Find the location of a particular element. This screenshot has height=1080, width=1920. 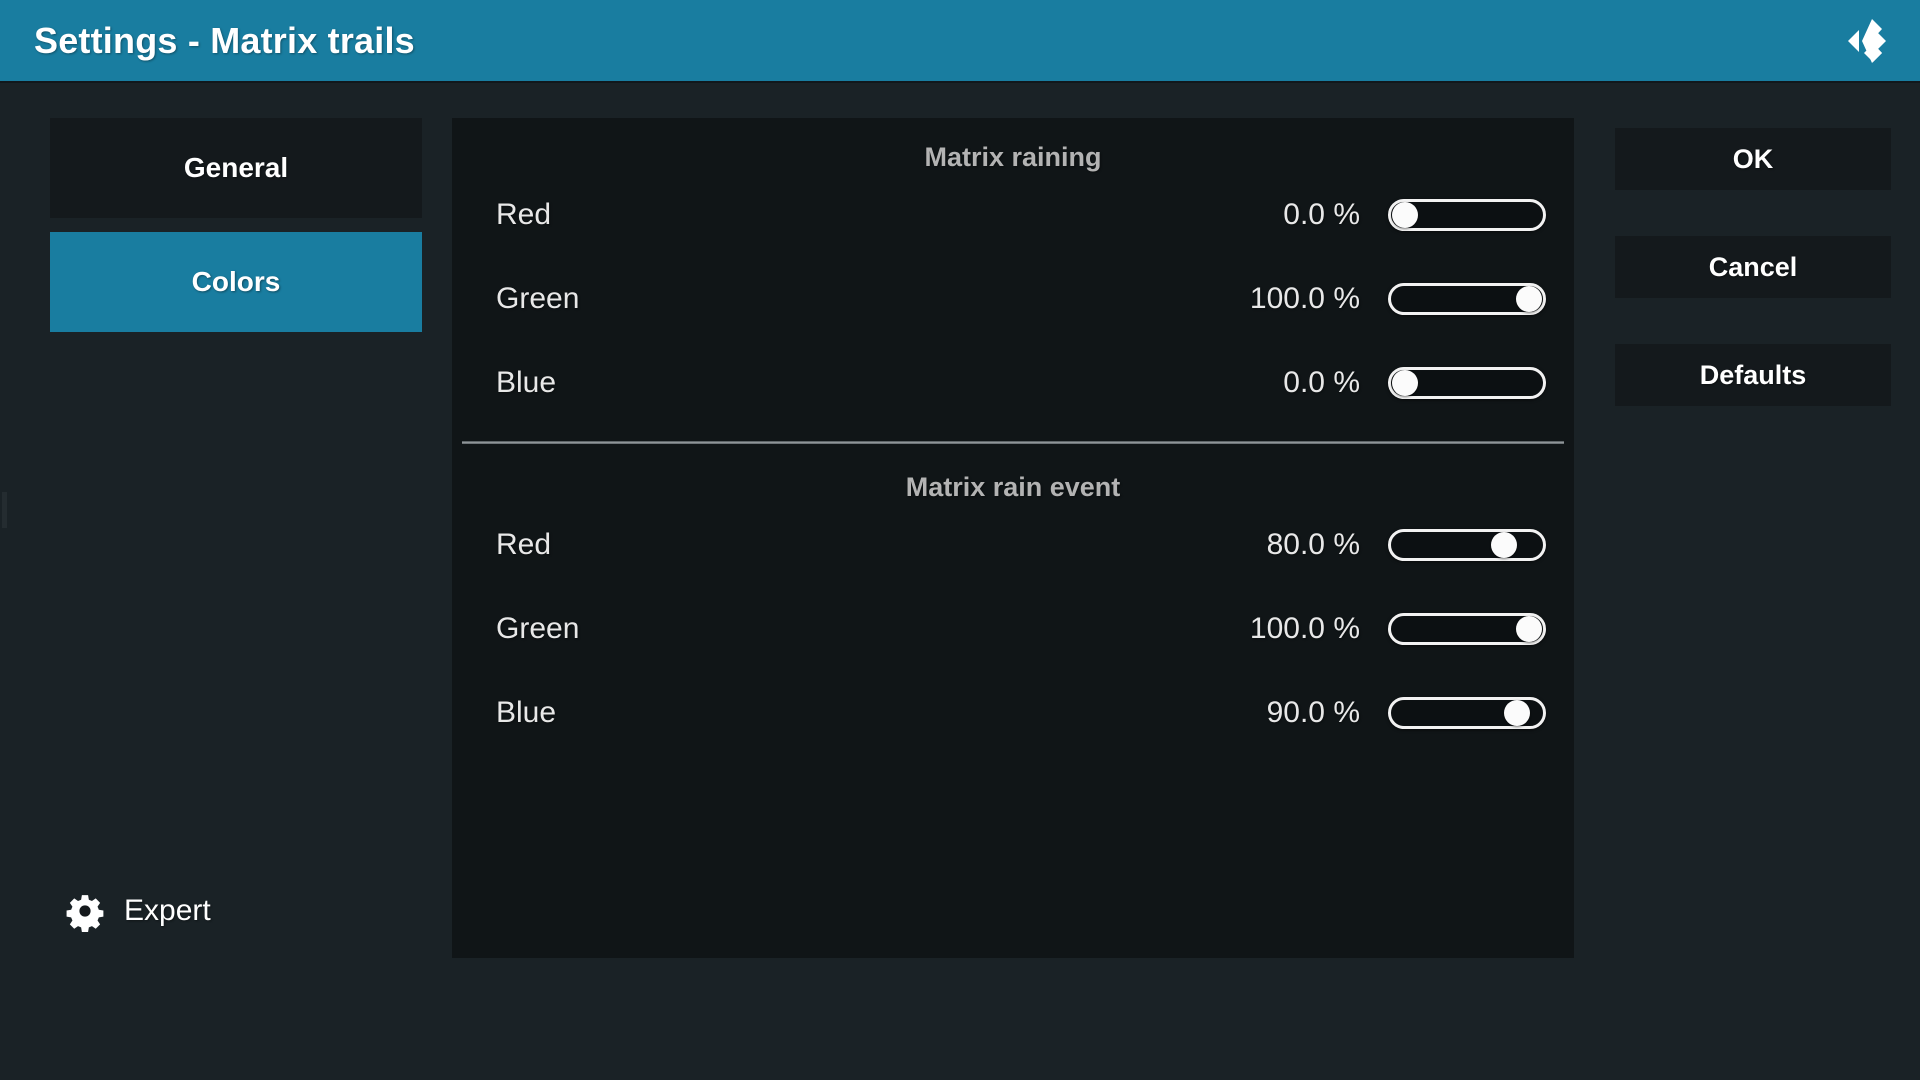

ok-button: OK is located at coordinates (1753, 159).